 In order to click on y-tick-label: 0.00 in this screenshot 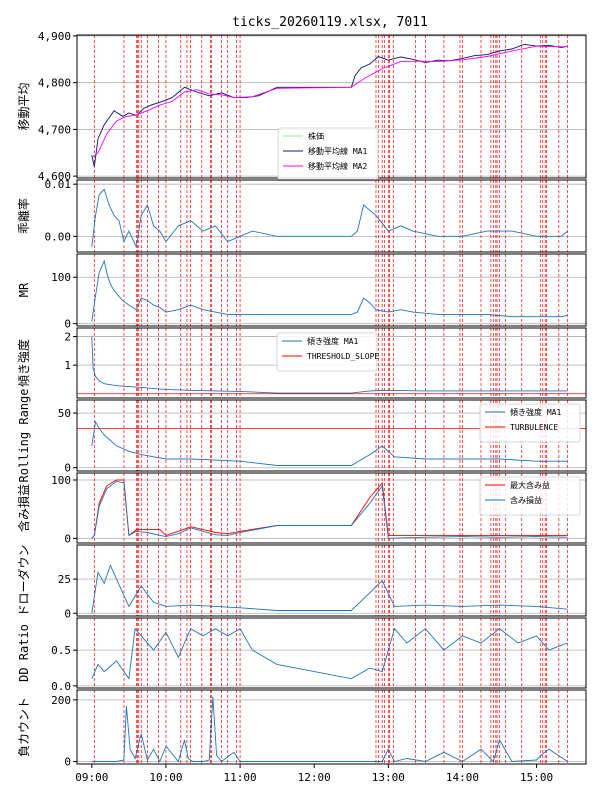, I will do `click(58, 236)`.